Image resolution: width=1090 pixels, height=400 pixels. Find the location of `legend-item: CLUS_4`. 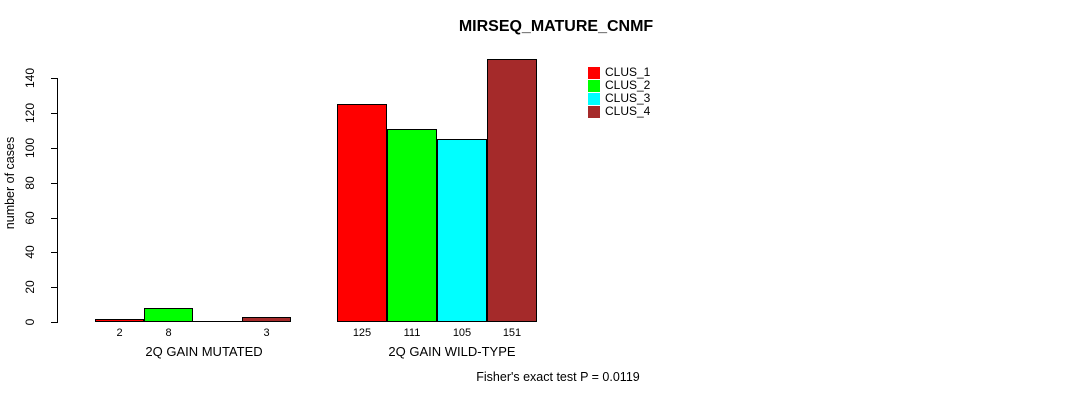

legend-item: CLUS_4 is located at coordinates (619, 111).